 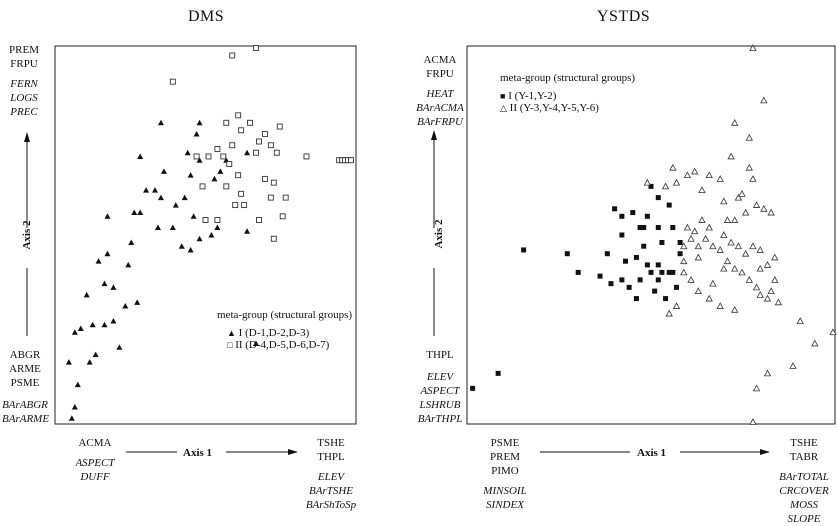 What do you see at coordinates (25, 383) in the screenshot?
I see `dms-axis2-bottom-label: PSME` at bounding box center [25, 383].